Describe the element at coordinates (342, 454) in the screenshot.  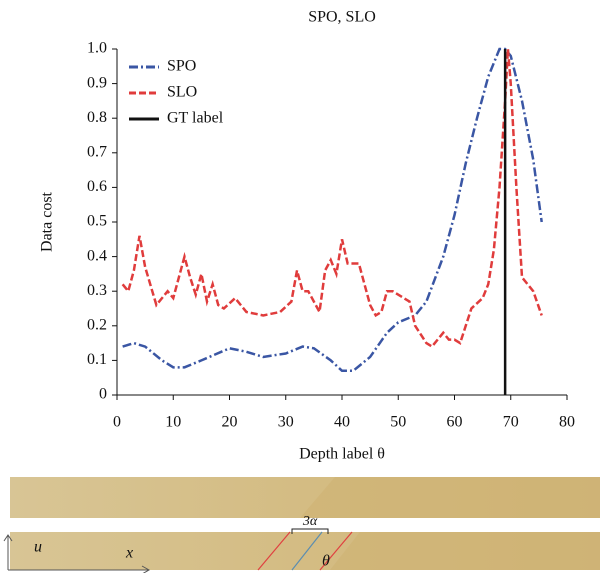
I see `x-axis-label: Depth label θ` at that location.